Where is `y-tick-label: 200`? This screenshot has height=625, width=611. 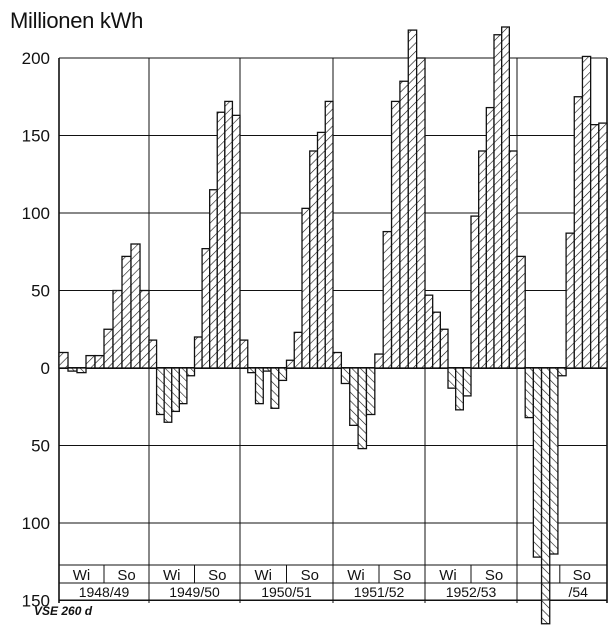
y-tick-label: 200 is located at coordinates (36, 58).